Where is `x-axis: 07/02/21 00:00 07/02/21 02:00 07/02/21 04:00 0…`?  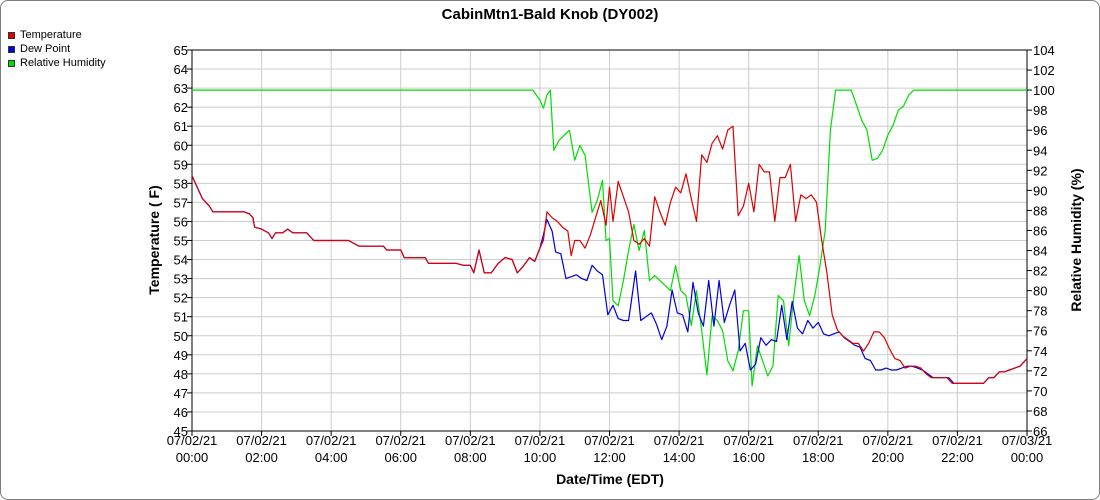
x-axis: 07/02/21 00:00 07/02/21 02:00 07/02/21 04:00 0… is located at coordinates (610, 448).